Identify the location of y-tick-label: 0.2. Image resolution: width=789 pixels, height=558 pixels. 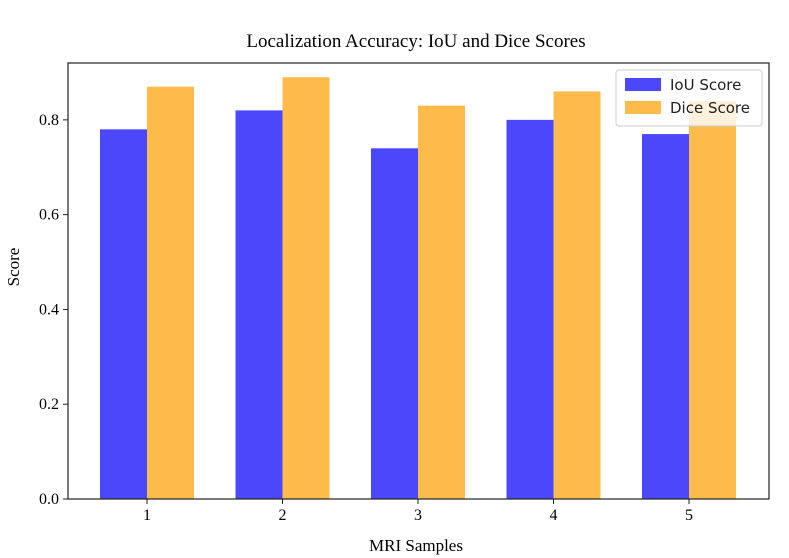
(49, 404).